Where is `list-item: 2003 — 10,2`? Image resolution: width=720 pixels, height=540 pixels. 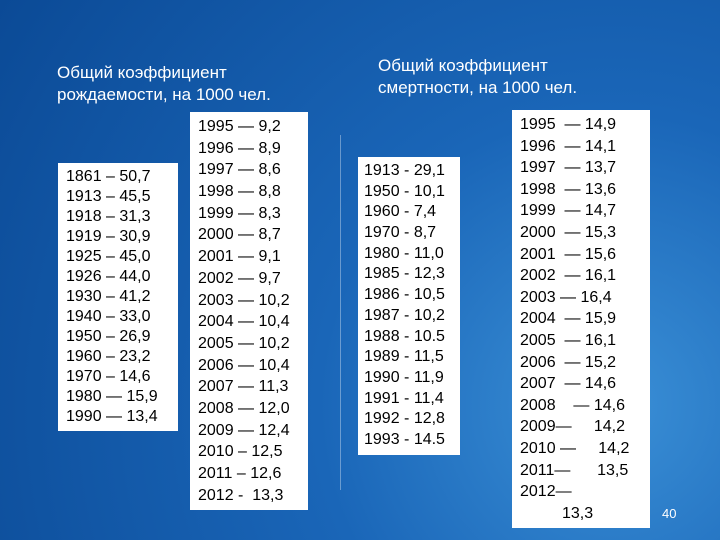
list-item: 2003 — 10,2 is located at coordinates (244, 300).